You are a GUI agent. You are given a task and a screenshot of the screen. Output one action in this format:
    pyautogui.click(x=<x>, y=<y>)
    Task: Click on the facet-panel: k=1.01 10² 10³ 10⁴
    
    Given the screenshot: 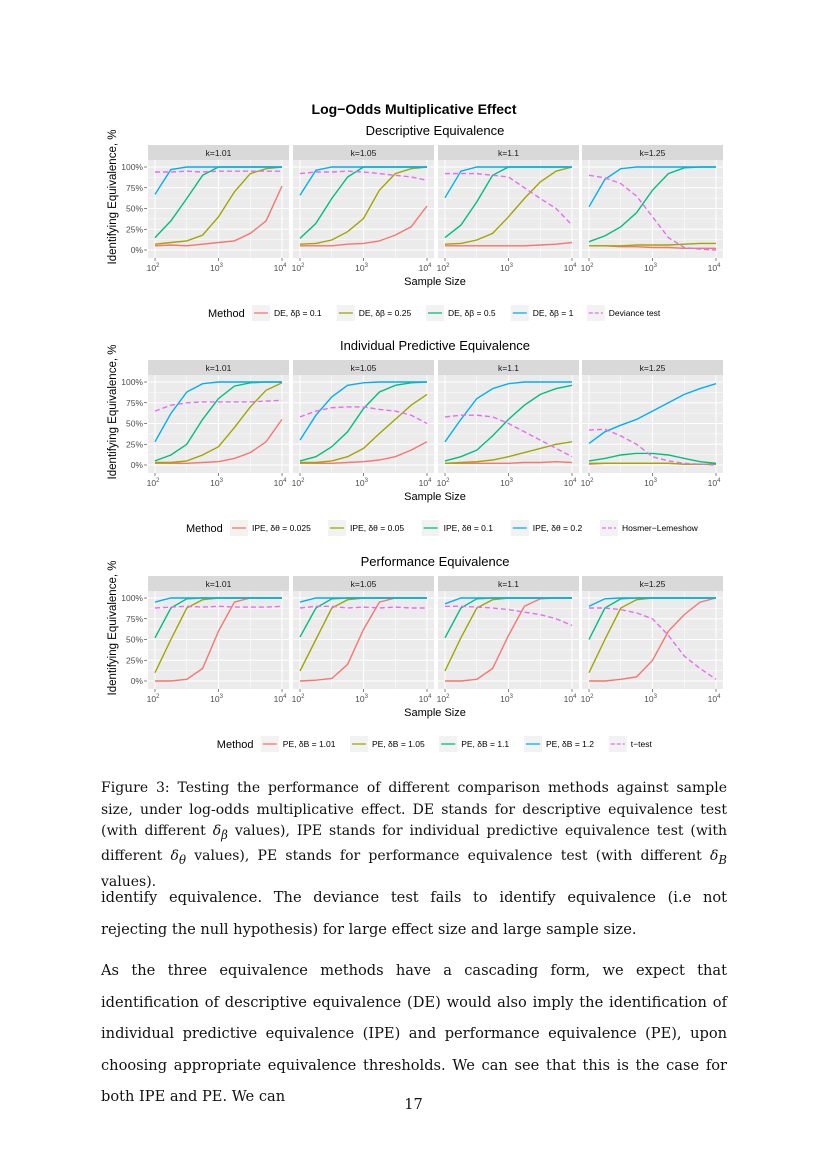 What is the action you would take?
    pyautogui.click(x=218, y=209)
    